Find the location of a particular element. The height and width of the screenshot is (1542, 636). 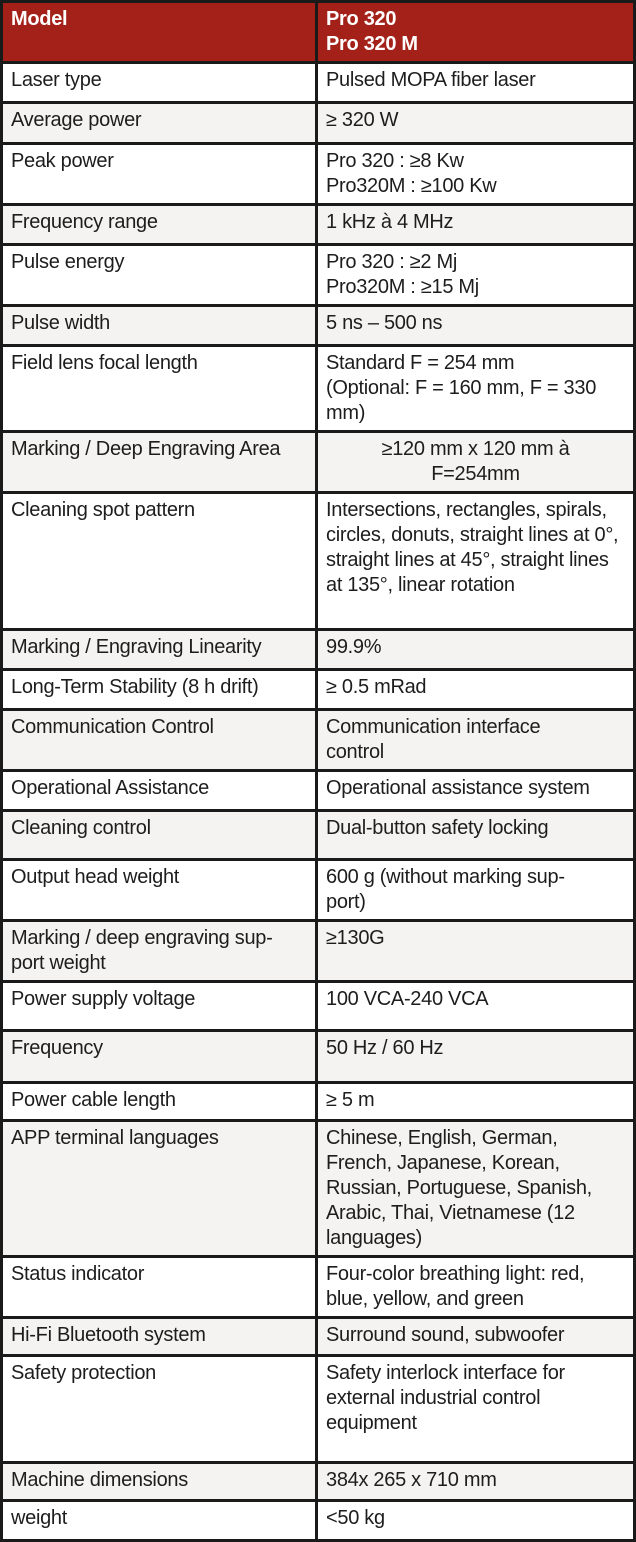

spec-value-cell: Surround sound, subwoofer is located at coordinates (474, 1336).